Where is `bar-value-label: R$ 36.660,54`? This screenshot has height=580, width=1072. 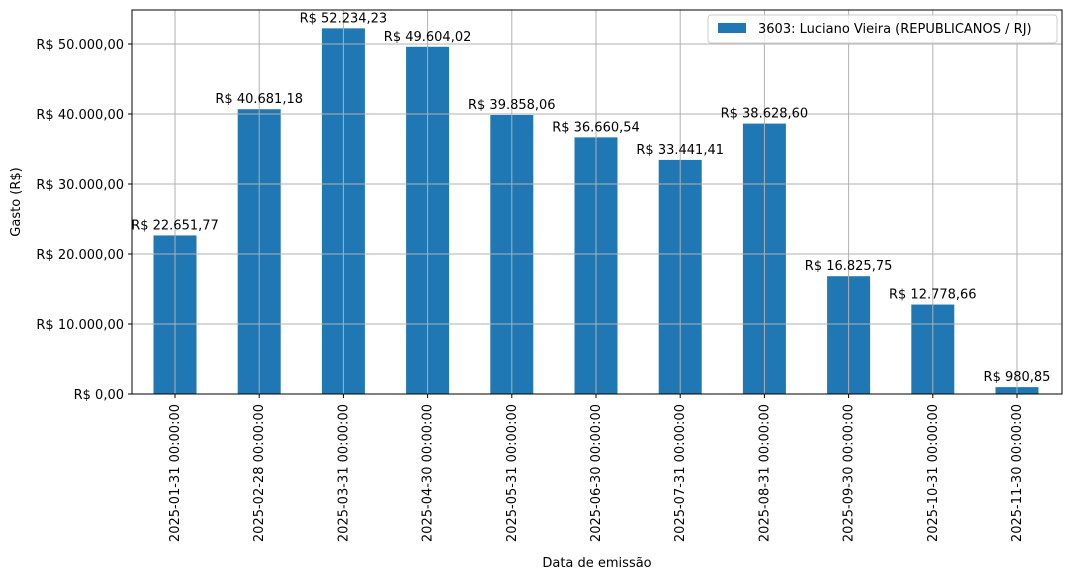
bar-value-label: R$ 36.660,54 is located at coordinates (596, 127).